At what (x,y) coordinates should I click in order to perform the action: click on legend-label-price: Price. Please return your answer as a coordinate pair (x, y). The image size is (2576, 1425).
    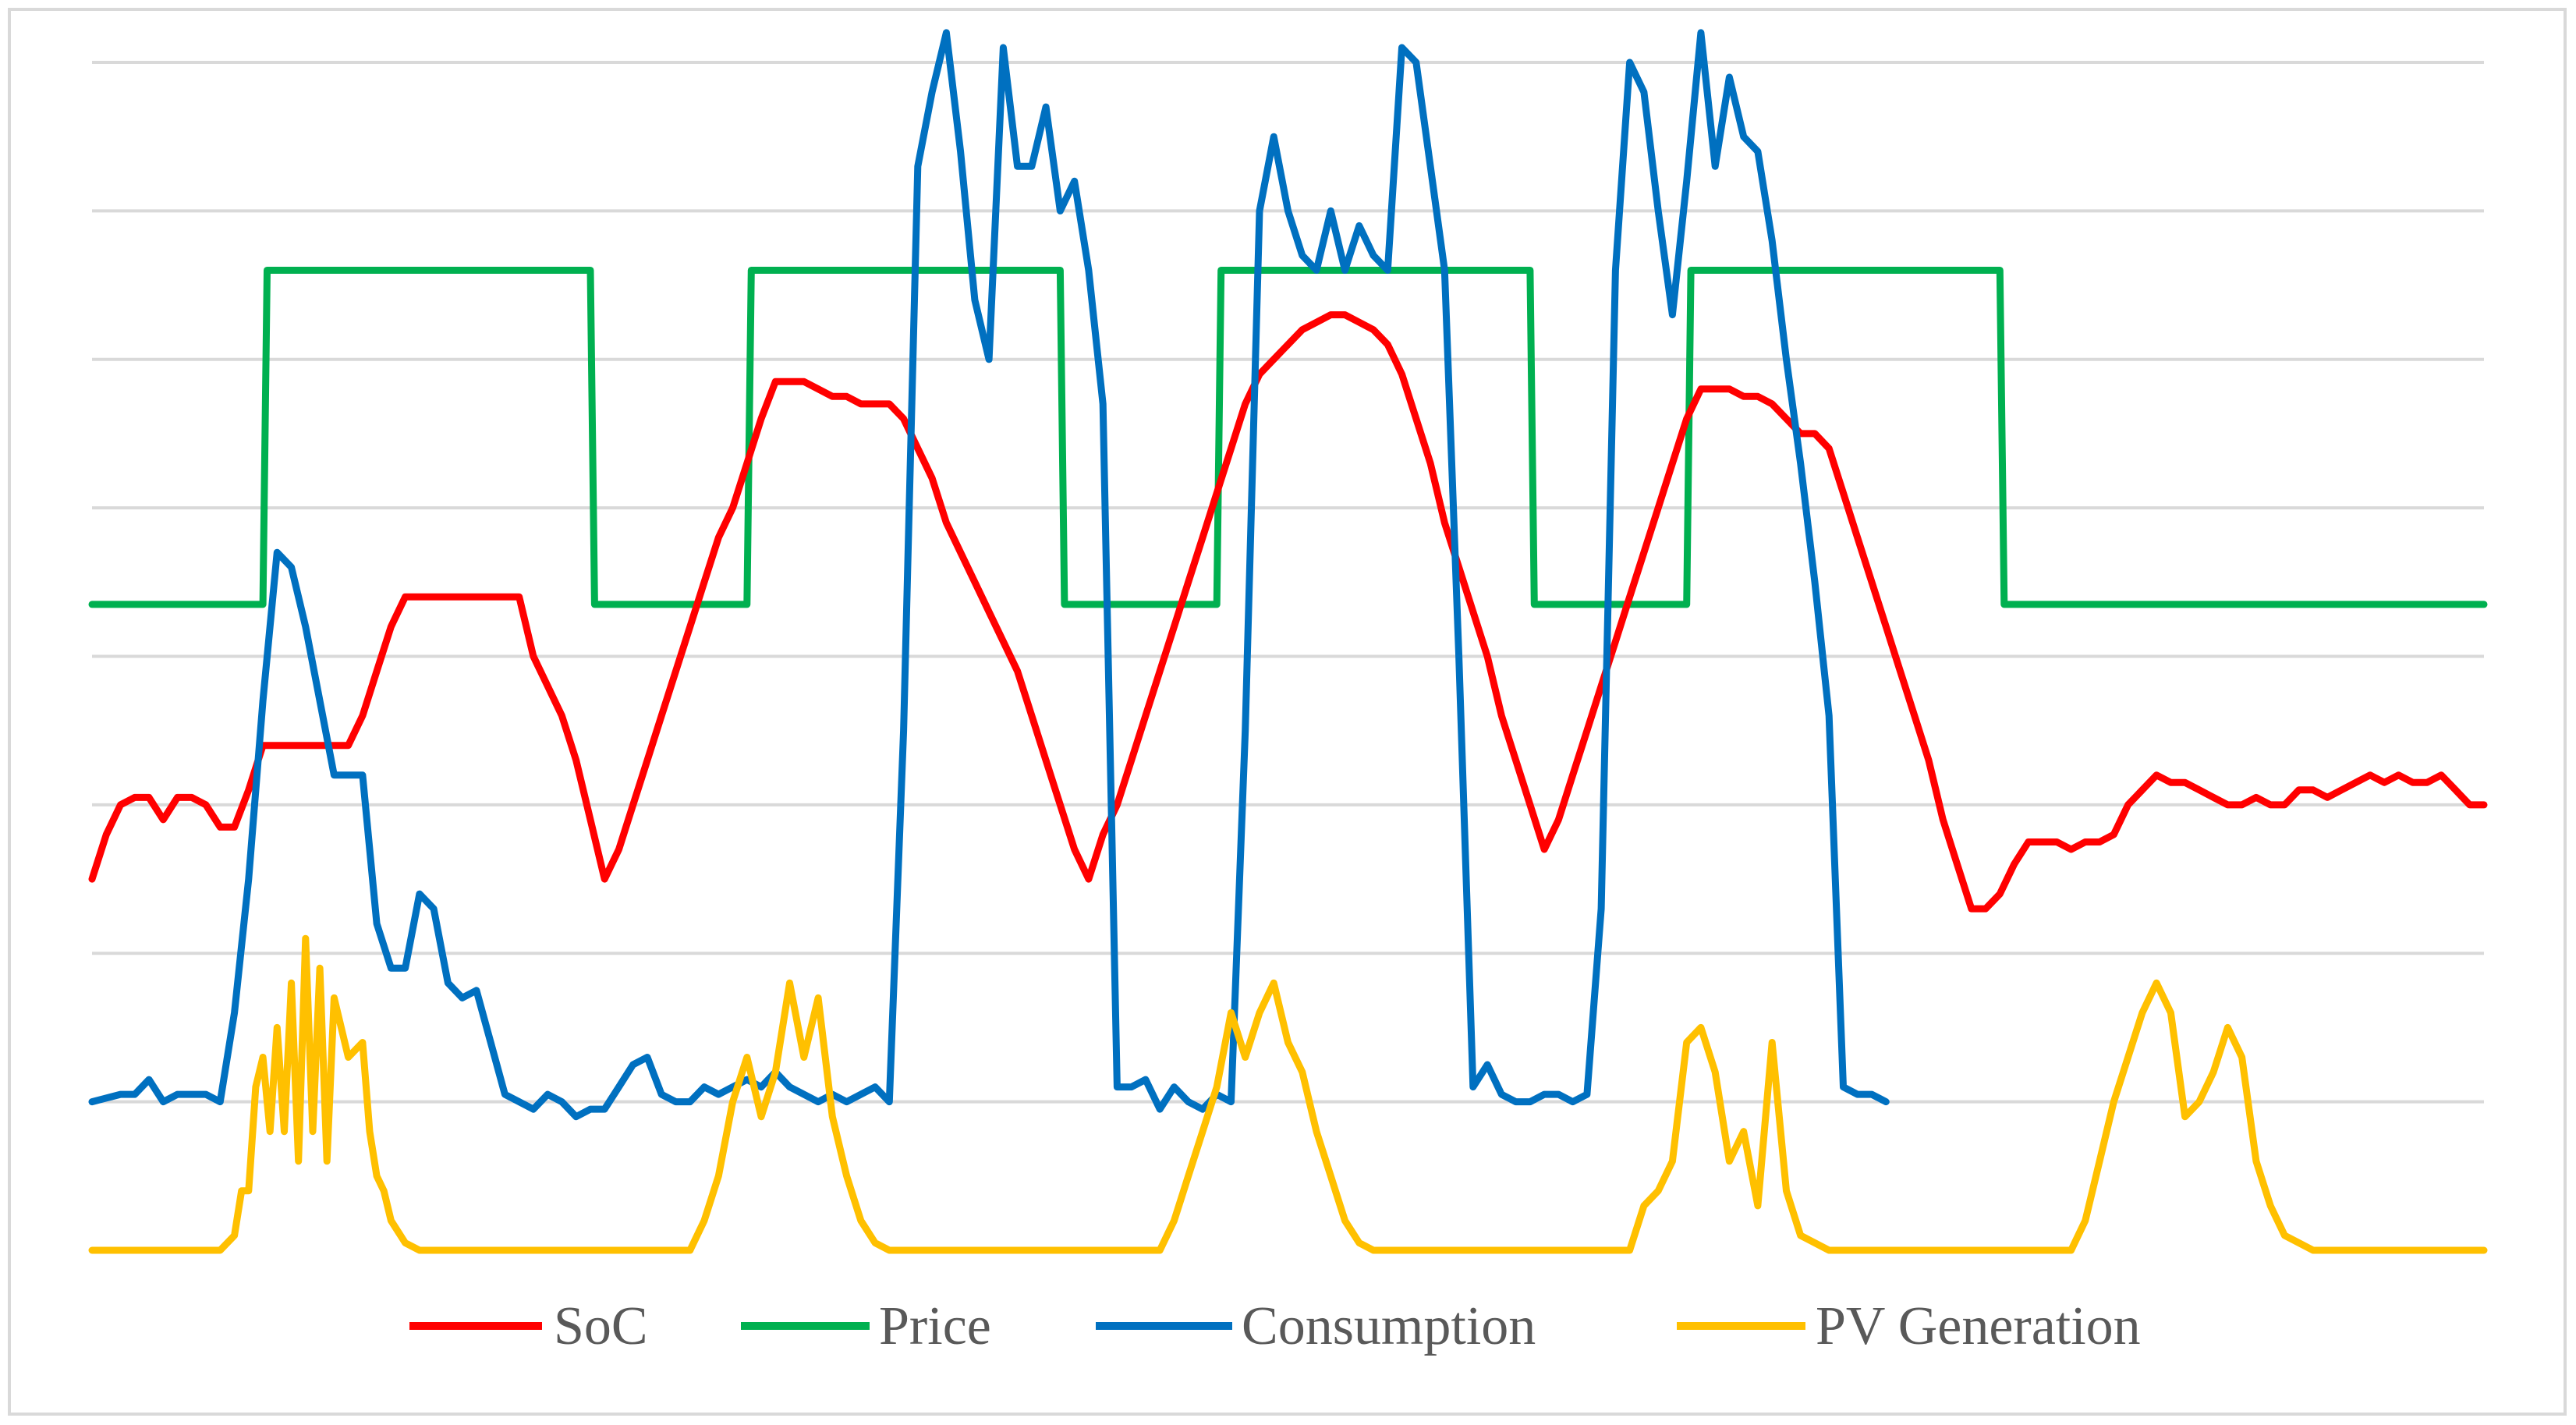
    Looking at the image, I should click on (935, 1326).